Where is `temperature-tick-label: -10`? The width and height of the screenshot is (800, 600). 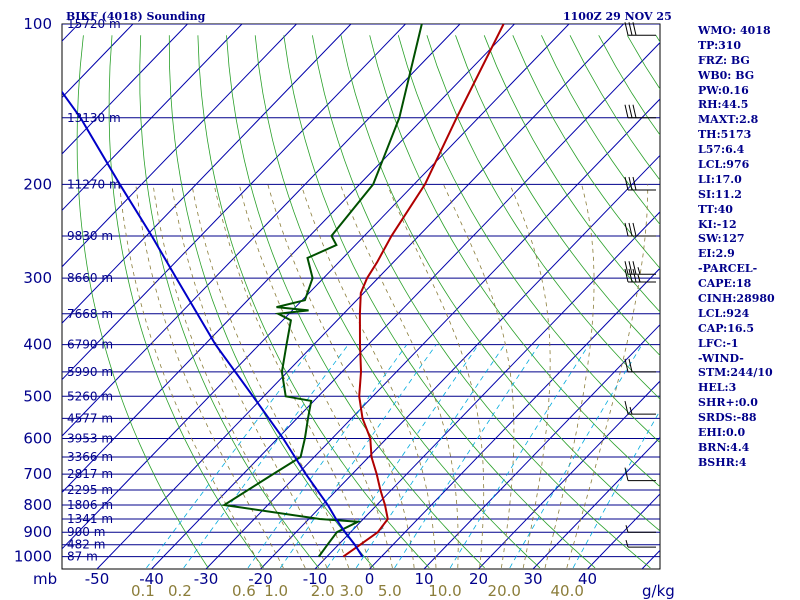
temperature-tick-label: -10 is located at coordinates (315, 579).